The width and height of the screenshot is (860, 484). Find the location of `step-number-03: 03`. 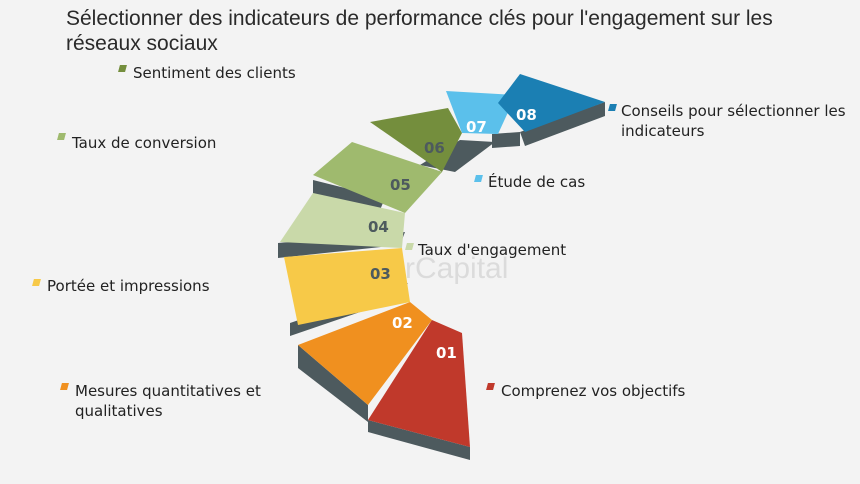

step-number-03: 03 is located at coordinates (380, 274).